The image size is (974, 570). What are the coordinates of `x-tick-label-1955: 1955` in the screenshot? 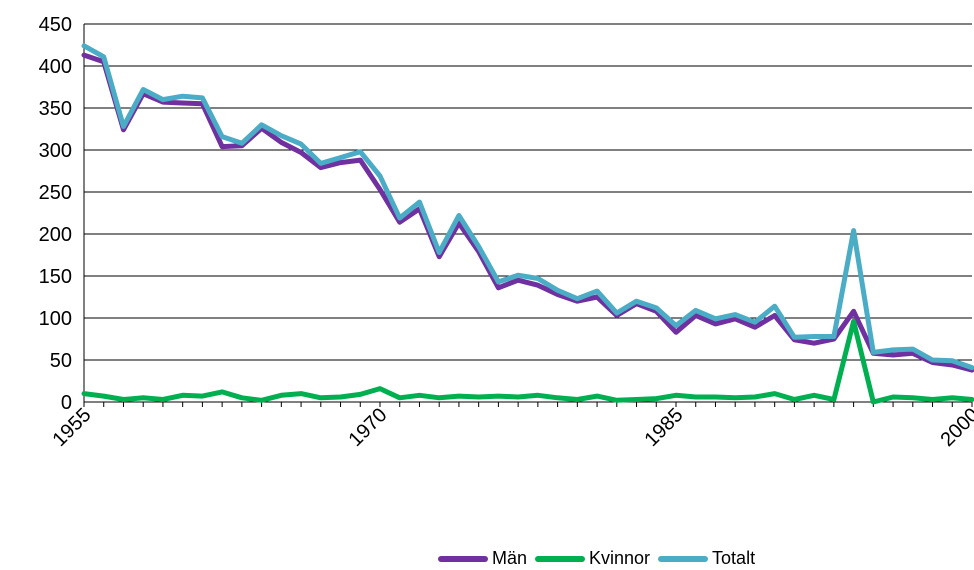 It's located at (72, 427).